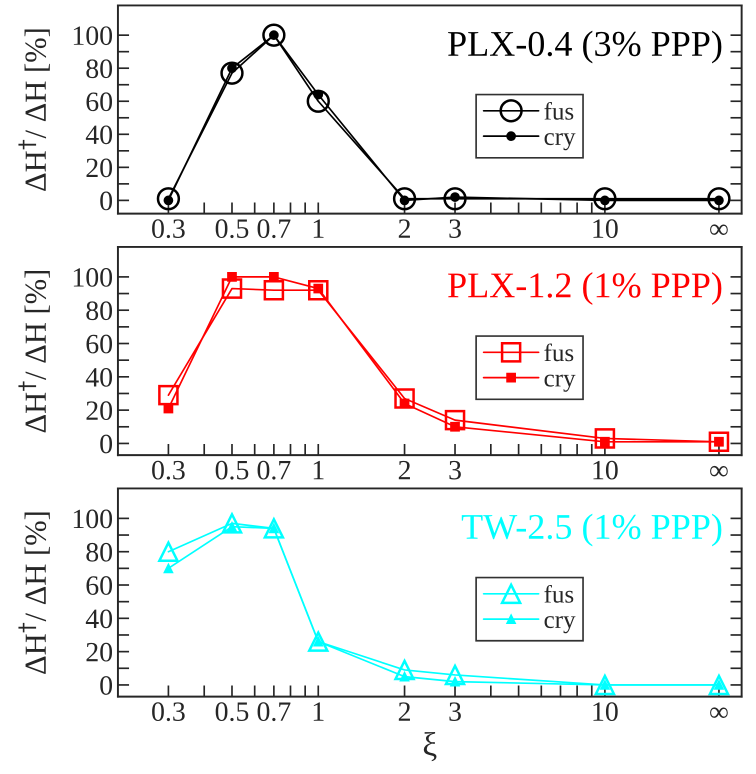 The height and width of the screenshot is (774, 756). I want to click on annotation: PLX-1.2 (1% PPP), so click(585, 288).